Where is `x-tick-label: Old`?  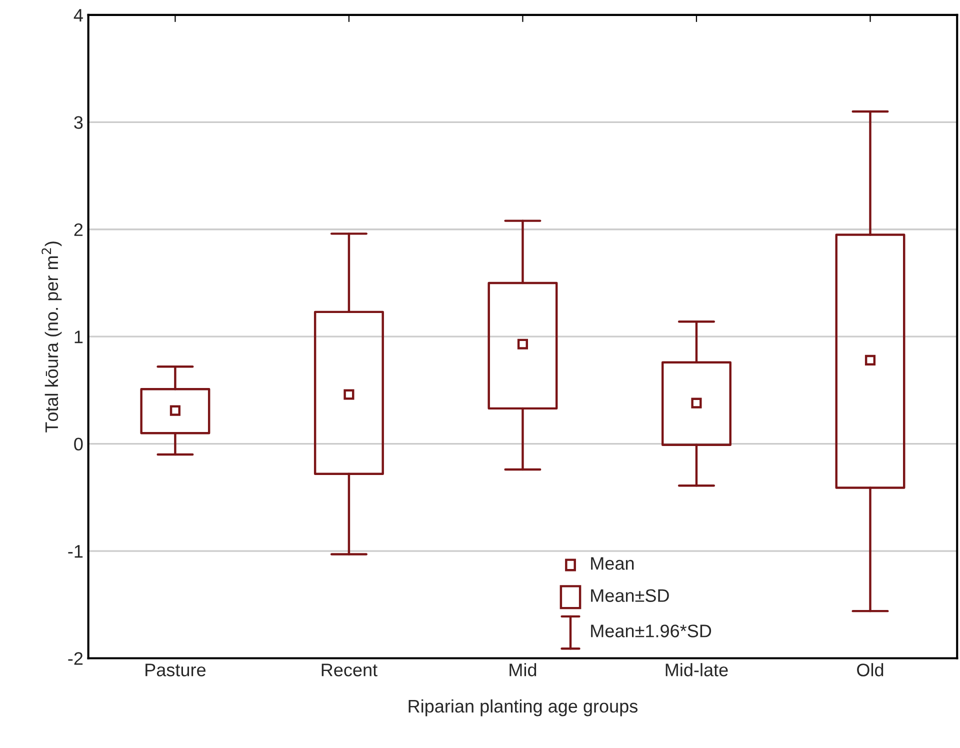
x-tick-label: Old is located at coordinates (870, 669).